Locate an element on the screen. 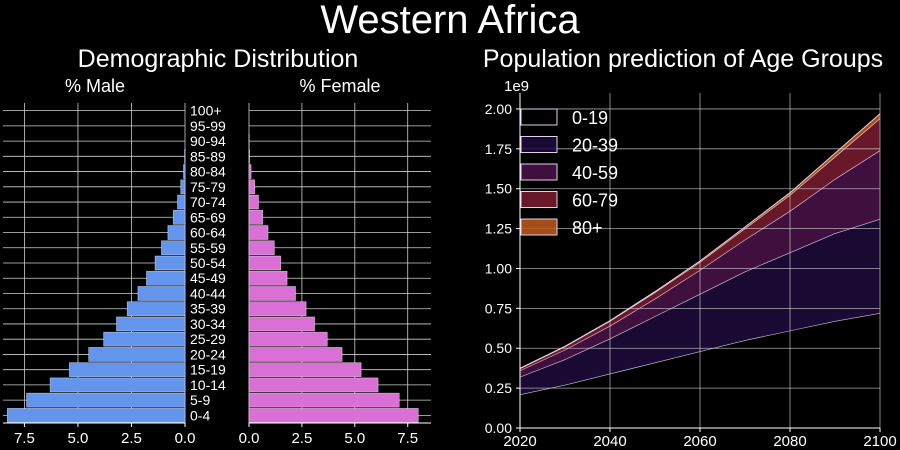 The height and width of the screenshot is (450, 900). legend-label: 60-79 is located at coordinates (595, 201).